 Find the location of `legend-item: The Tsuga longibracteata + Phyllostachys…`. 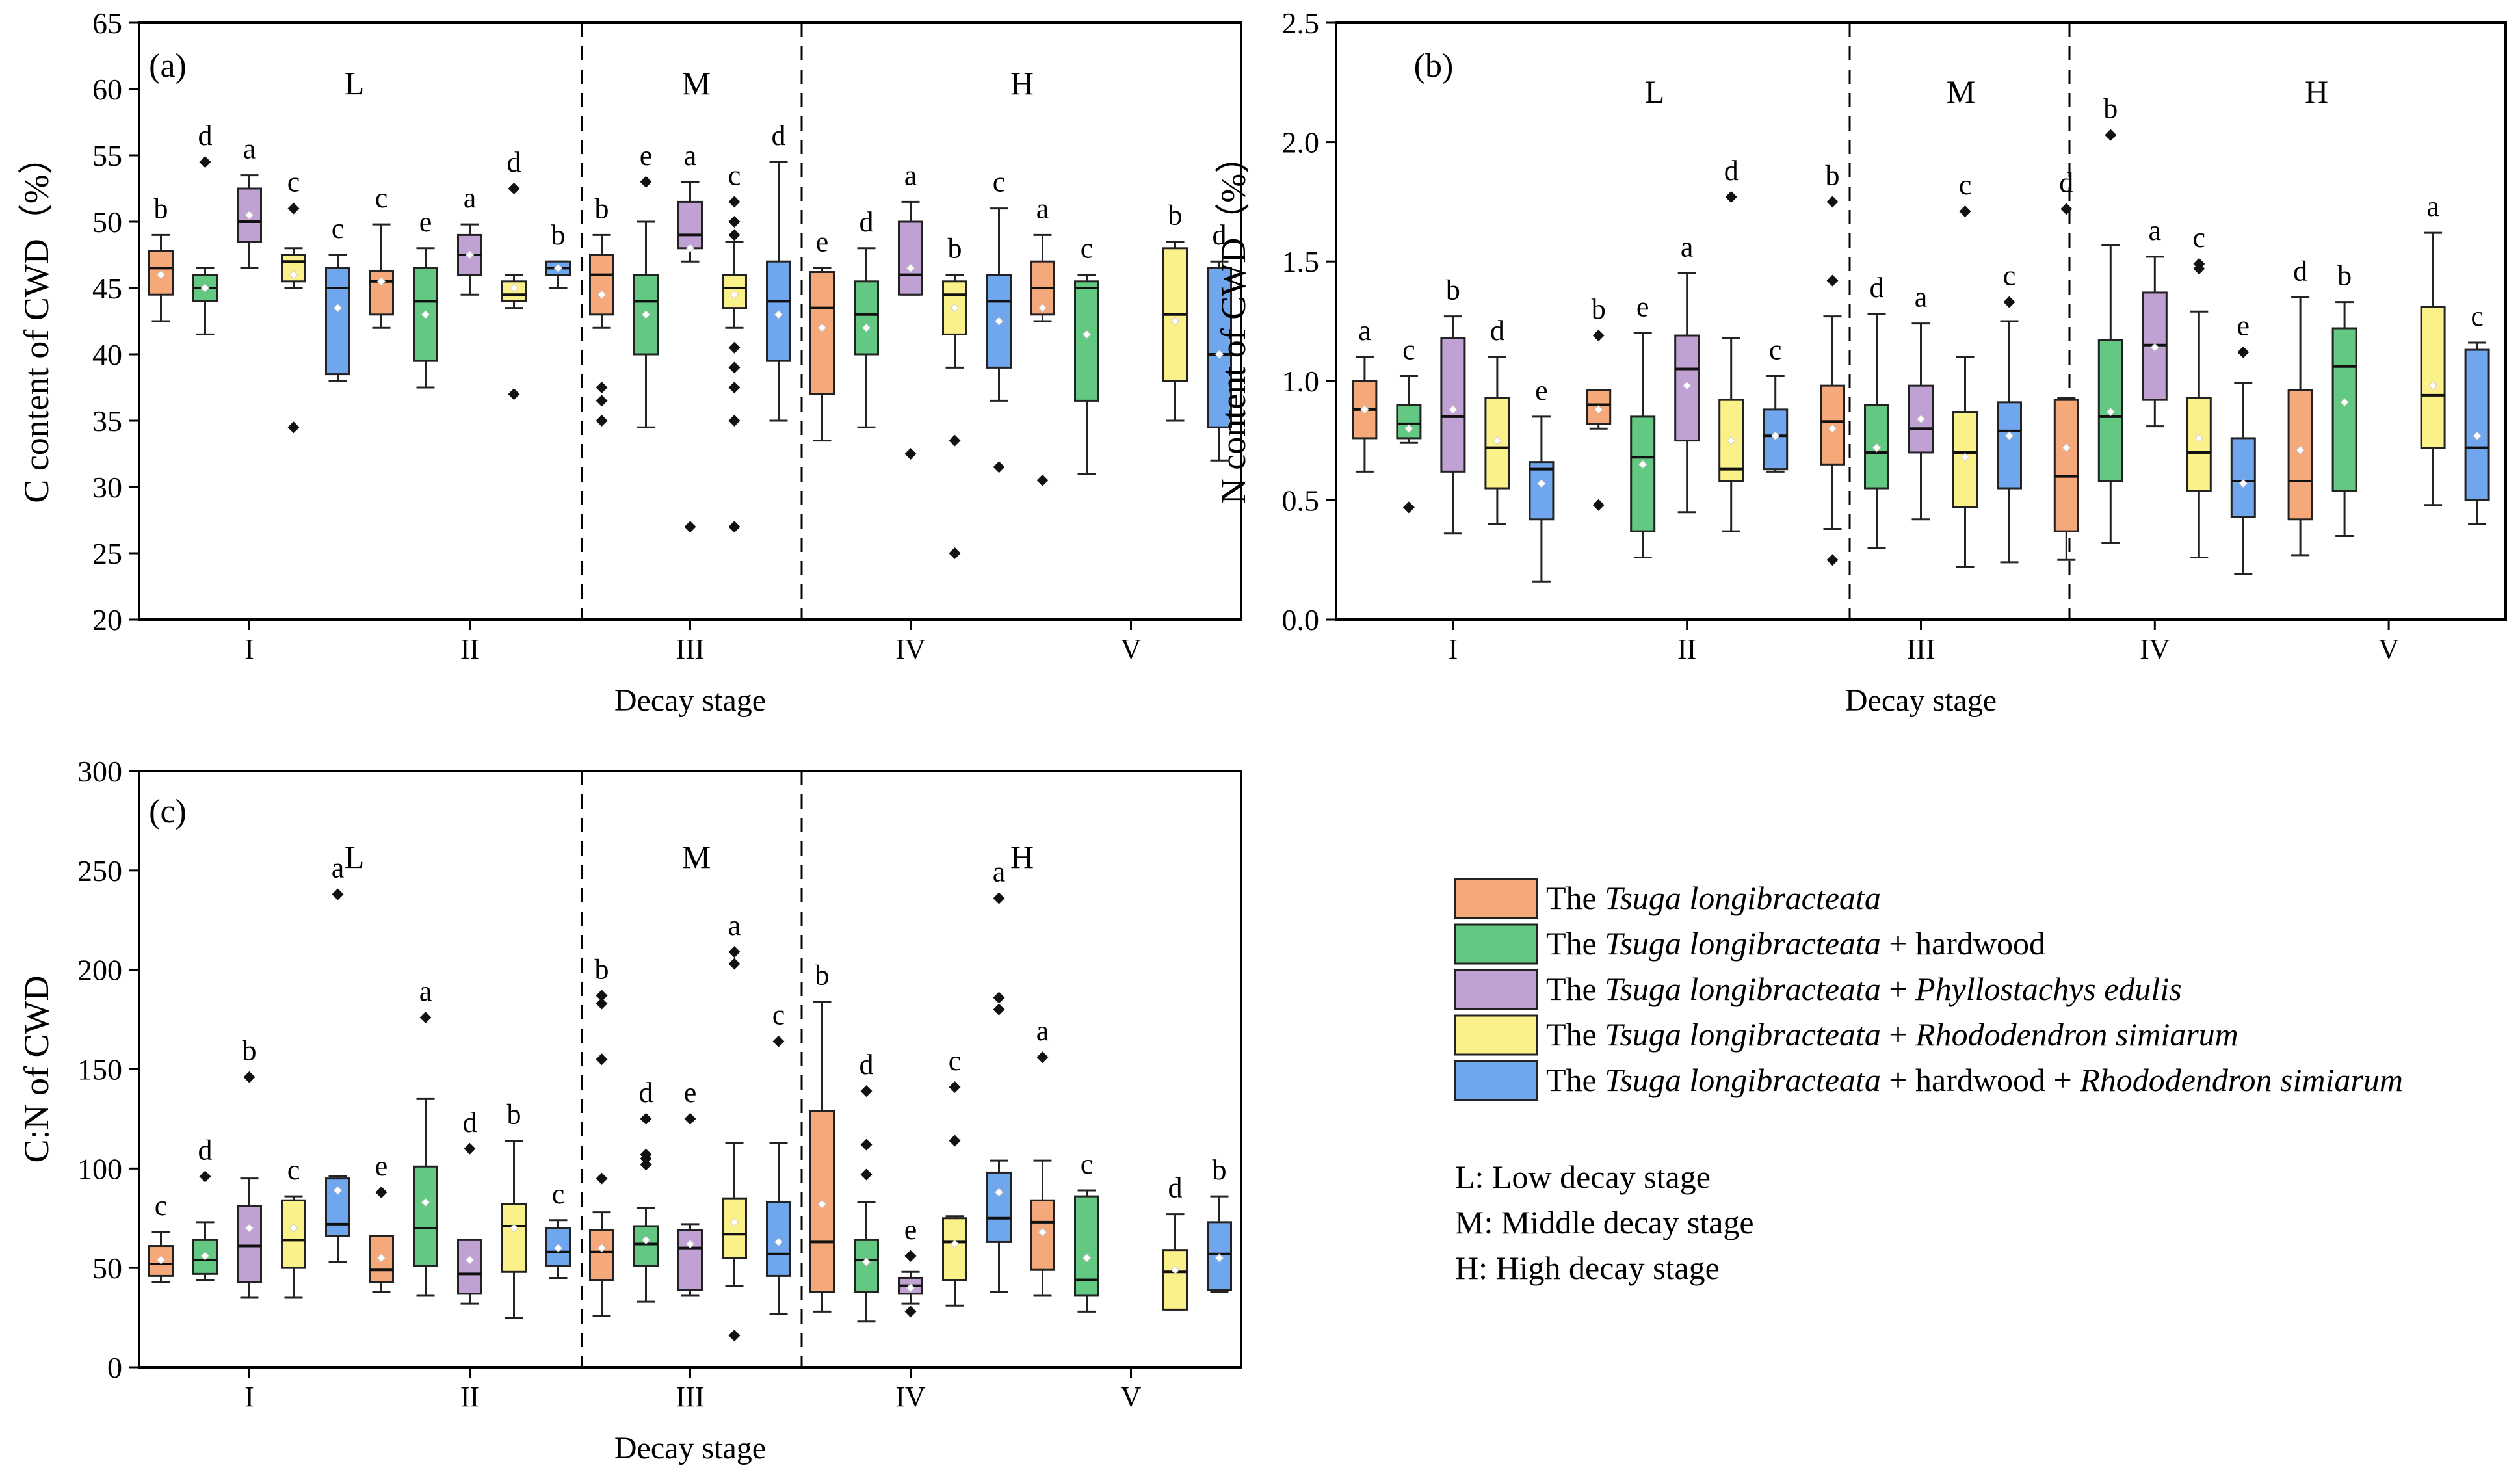

legend-item: The Tsuga longibracteata + Phyllostachys… is located at coordinates (1818, 989).